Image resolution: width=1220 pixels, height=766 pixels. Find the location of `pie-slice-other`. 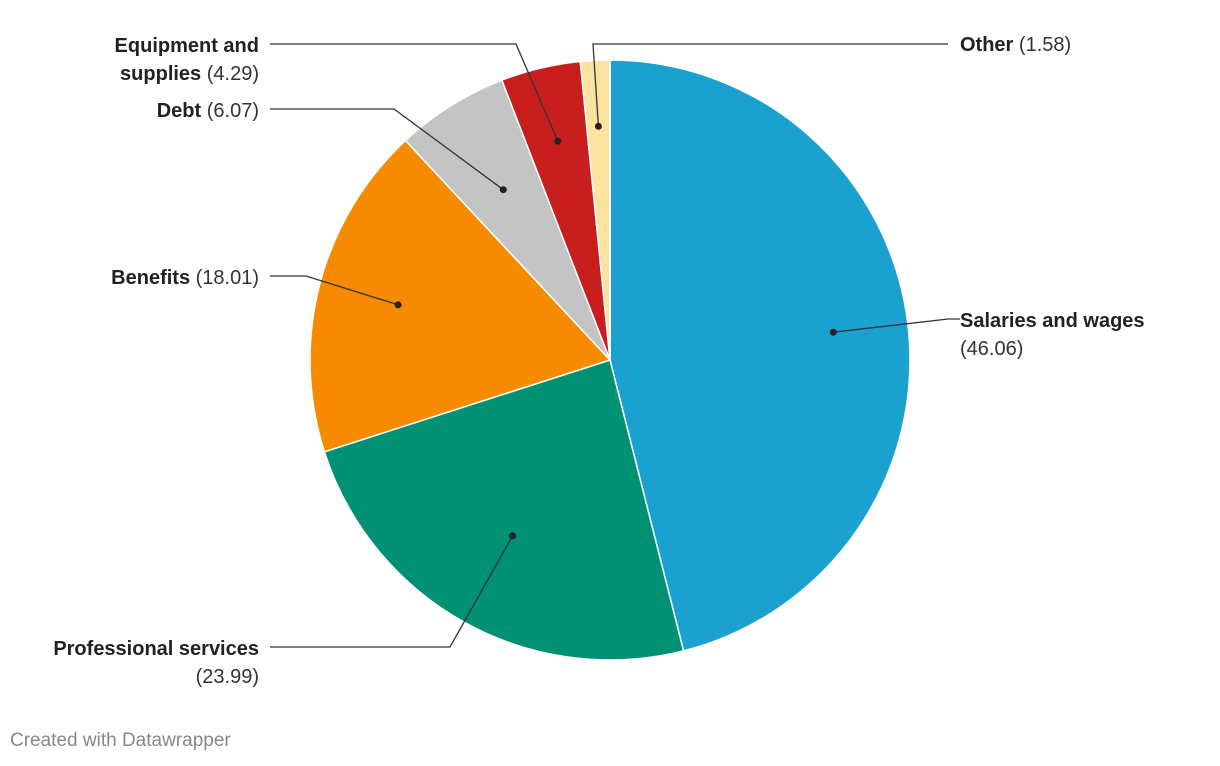

pie-slice-other is located at coordinates (595, 210).